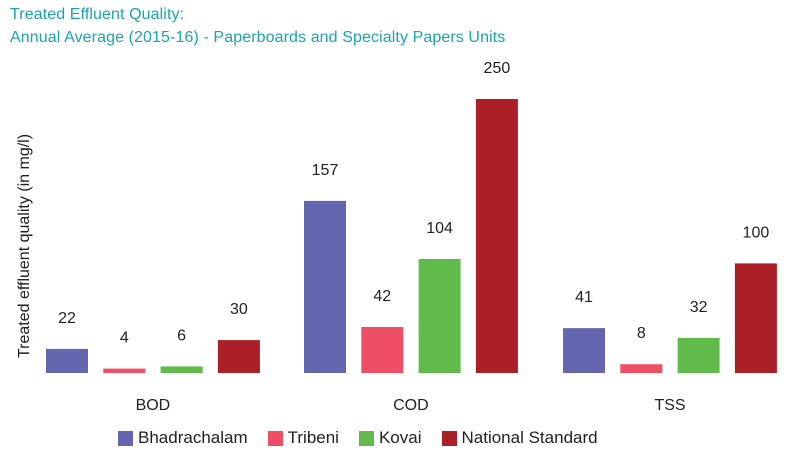 The image size is (790, 456). What do you see at coordinates (313, 437) in the screenshot?
I see `legend-label: Tribeni` at bounding box center [313, 437].